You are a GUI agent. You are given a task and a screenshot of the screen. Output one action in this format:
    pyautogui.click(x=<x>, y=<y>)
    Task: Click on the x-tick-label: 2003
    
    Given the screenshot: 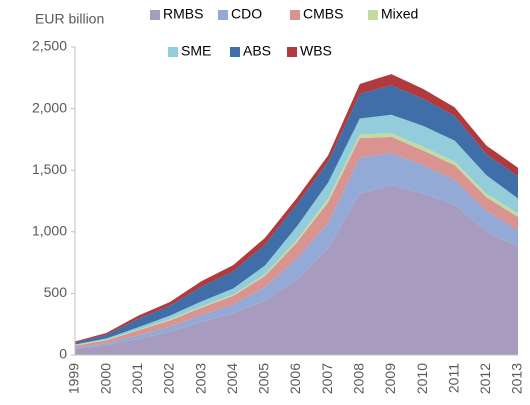 What is the action you would take?
    pyautogui.click(x=200, y=378)
    